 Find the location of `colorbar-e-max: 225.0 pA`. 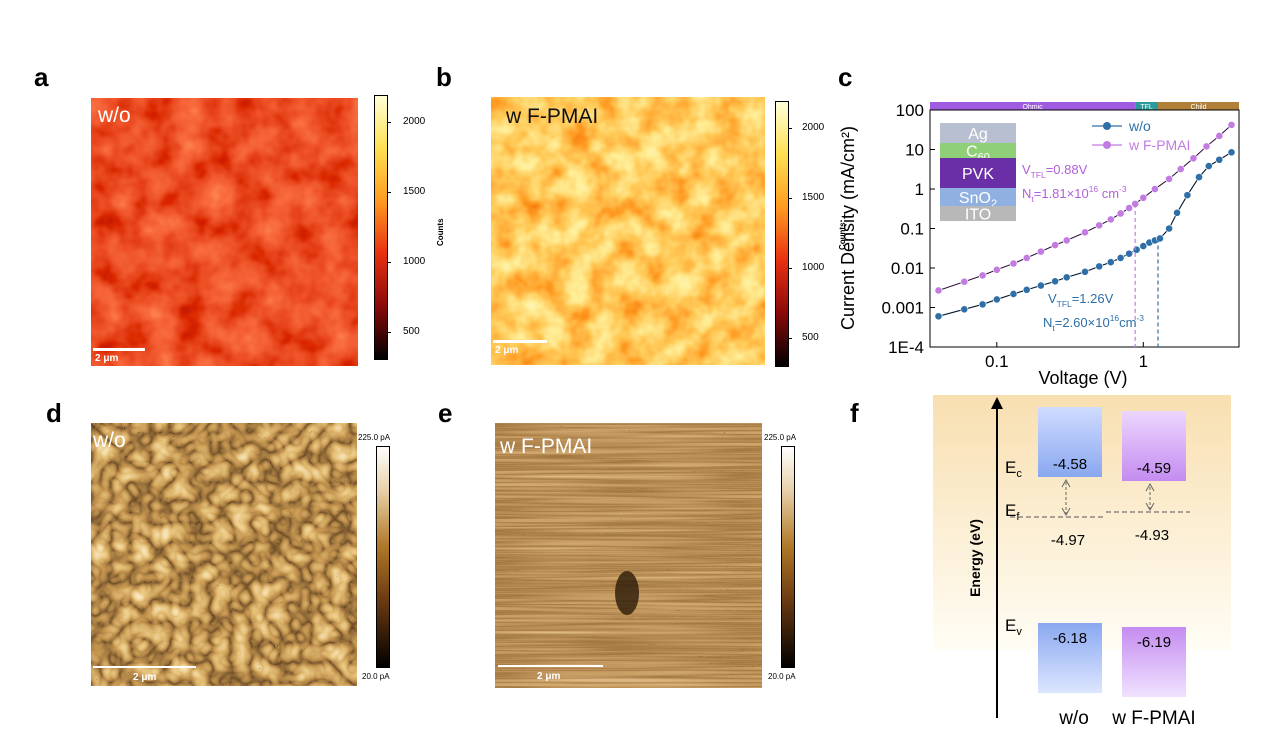

colorbar-e-max: 225.0 pA is located at coordinates (780, 437).